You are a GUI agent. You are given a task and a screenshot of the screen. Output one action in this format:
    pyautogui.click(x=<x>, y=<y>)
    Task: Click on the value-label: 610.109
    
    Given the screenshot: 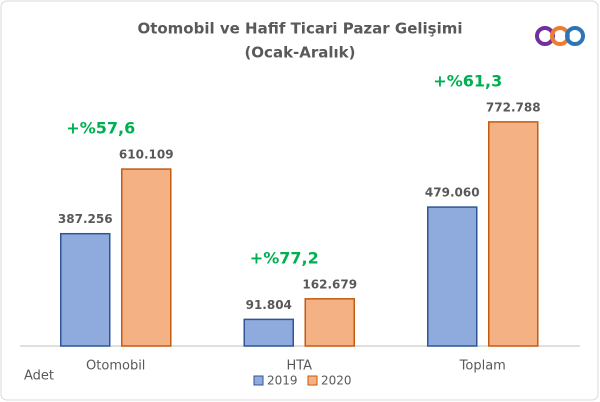 What is the action you would take?
    pyautogui.click(x=146, y=155)
    